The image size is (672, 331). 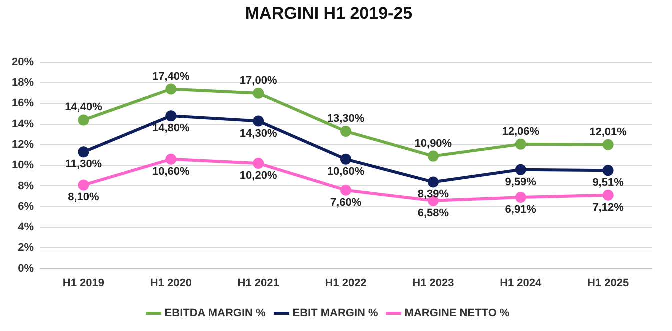 What do you see at coordinates (433, 144) in the screenshot?
I see `data-label: 10,90%` at bounding box center [433, 144].